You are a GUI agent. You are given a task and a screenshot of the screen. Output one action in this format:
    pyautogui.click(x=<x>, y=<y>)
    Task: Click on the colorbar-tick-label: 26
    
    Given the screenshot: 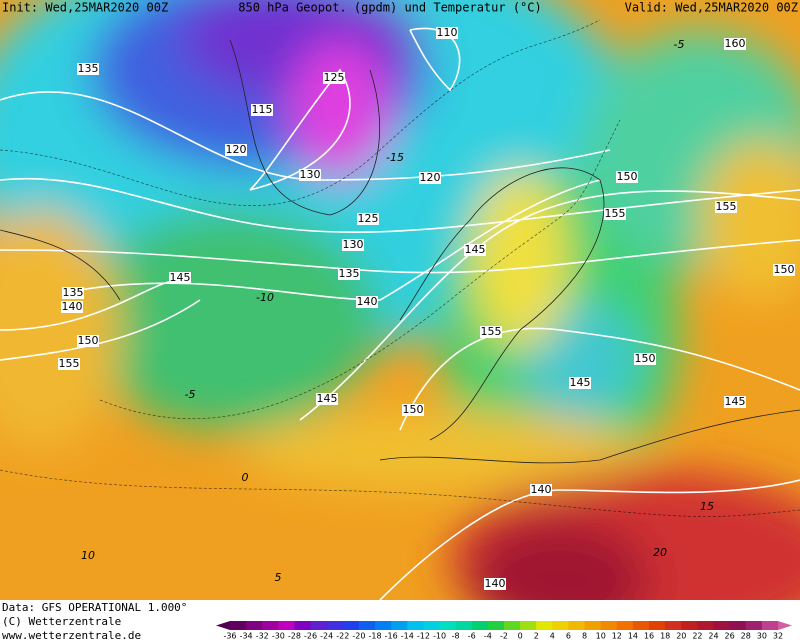 What is the action you would take?
    pyautogui.click(x=730, y=636)
    